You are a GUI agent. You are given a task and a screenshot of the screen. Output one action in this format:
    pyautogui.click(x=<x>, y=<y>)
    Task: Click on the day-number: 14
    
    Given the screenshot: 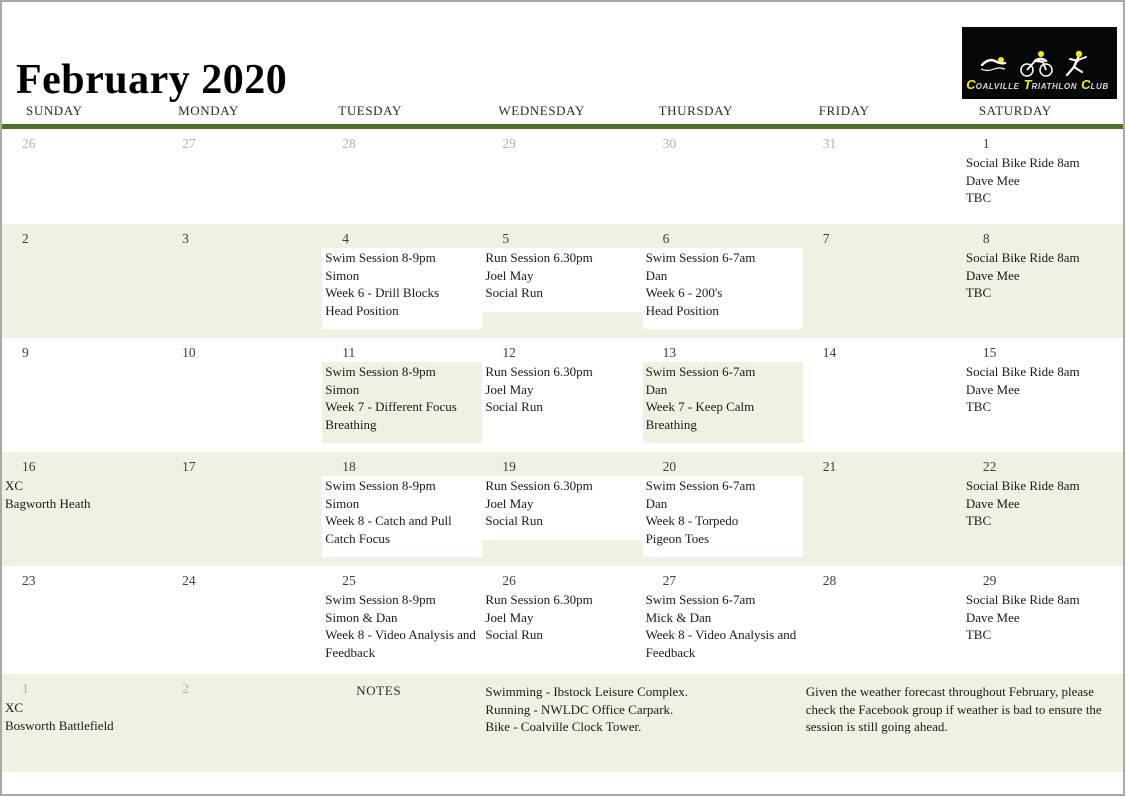 What is the action you would take?
    pyautogui.click(x=829, y=352)
    